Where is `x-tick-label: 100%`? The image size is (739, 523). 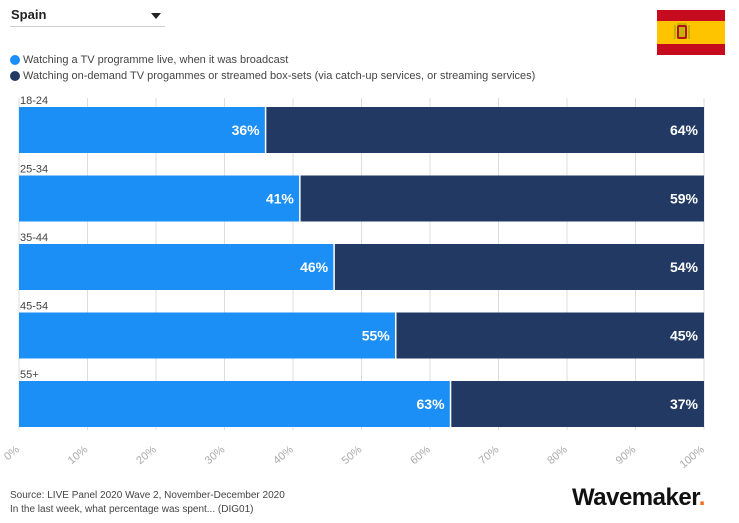 x-tick-label: 100% is located at coordinates (692, 457).